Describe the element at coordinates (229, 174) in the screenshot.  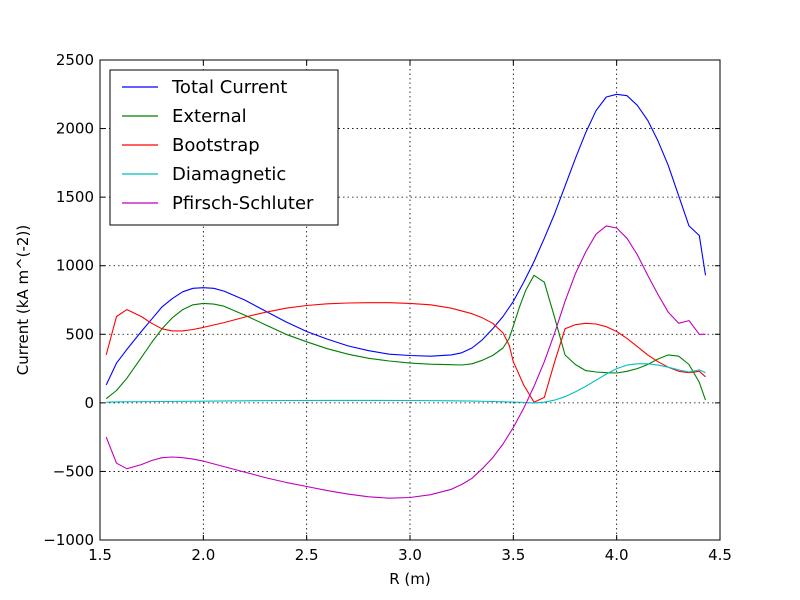
I see `legend-entry: Diamagnetic` at that location.